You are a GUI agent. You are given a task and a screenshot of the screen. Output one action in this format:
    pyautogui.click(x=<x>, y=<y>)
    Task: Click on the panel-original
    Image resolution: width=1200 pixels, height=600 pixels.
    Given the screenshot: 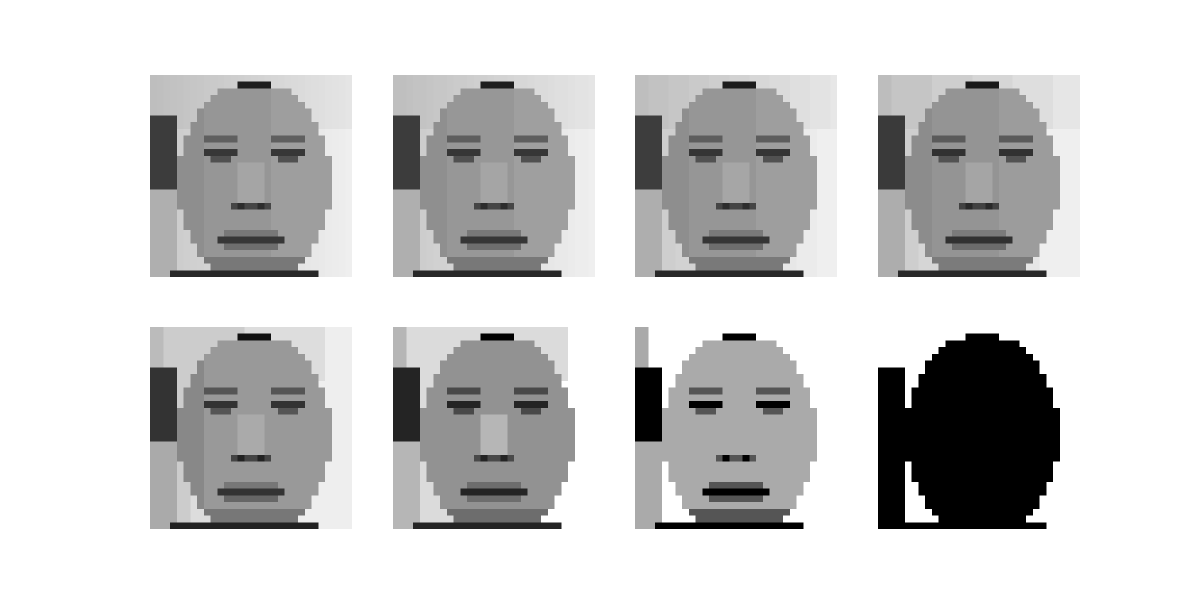 What is the action you would take?
    pyautogui.click(x=251, y=176)
    